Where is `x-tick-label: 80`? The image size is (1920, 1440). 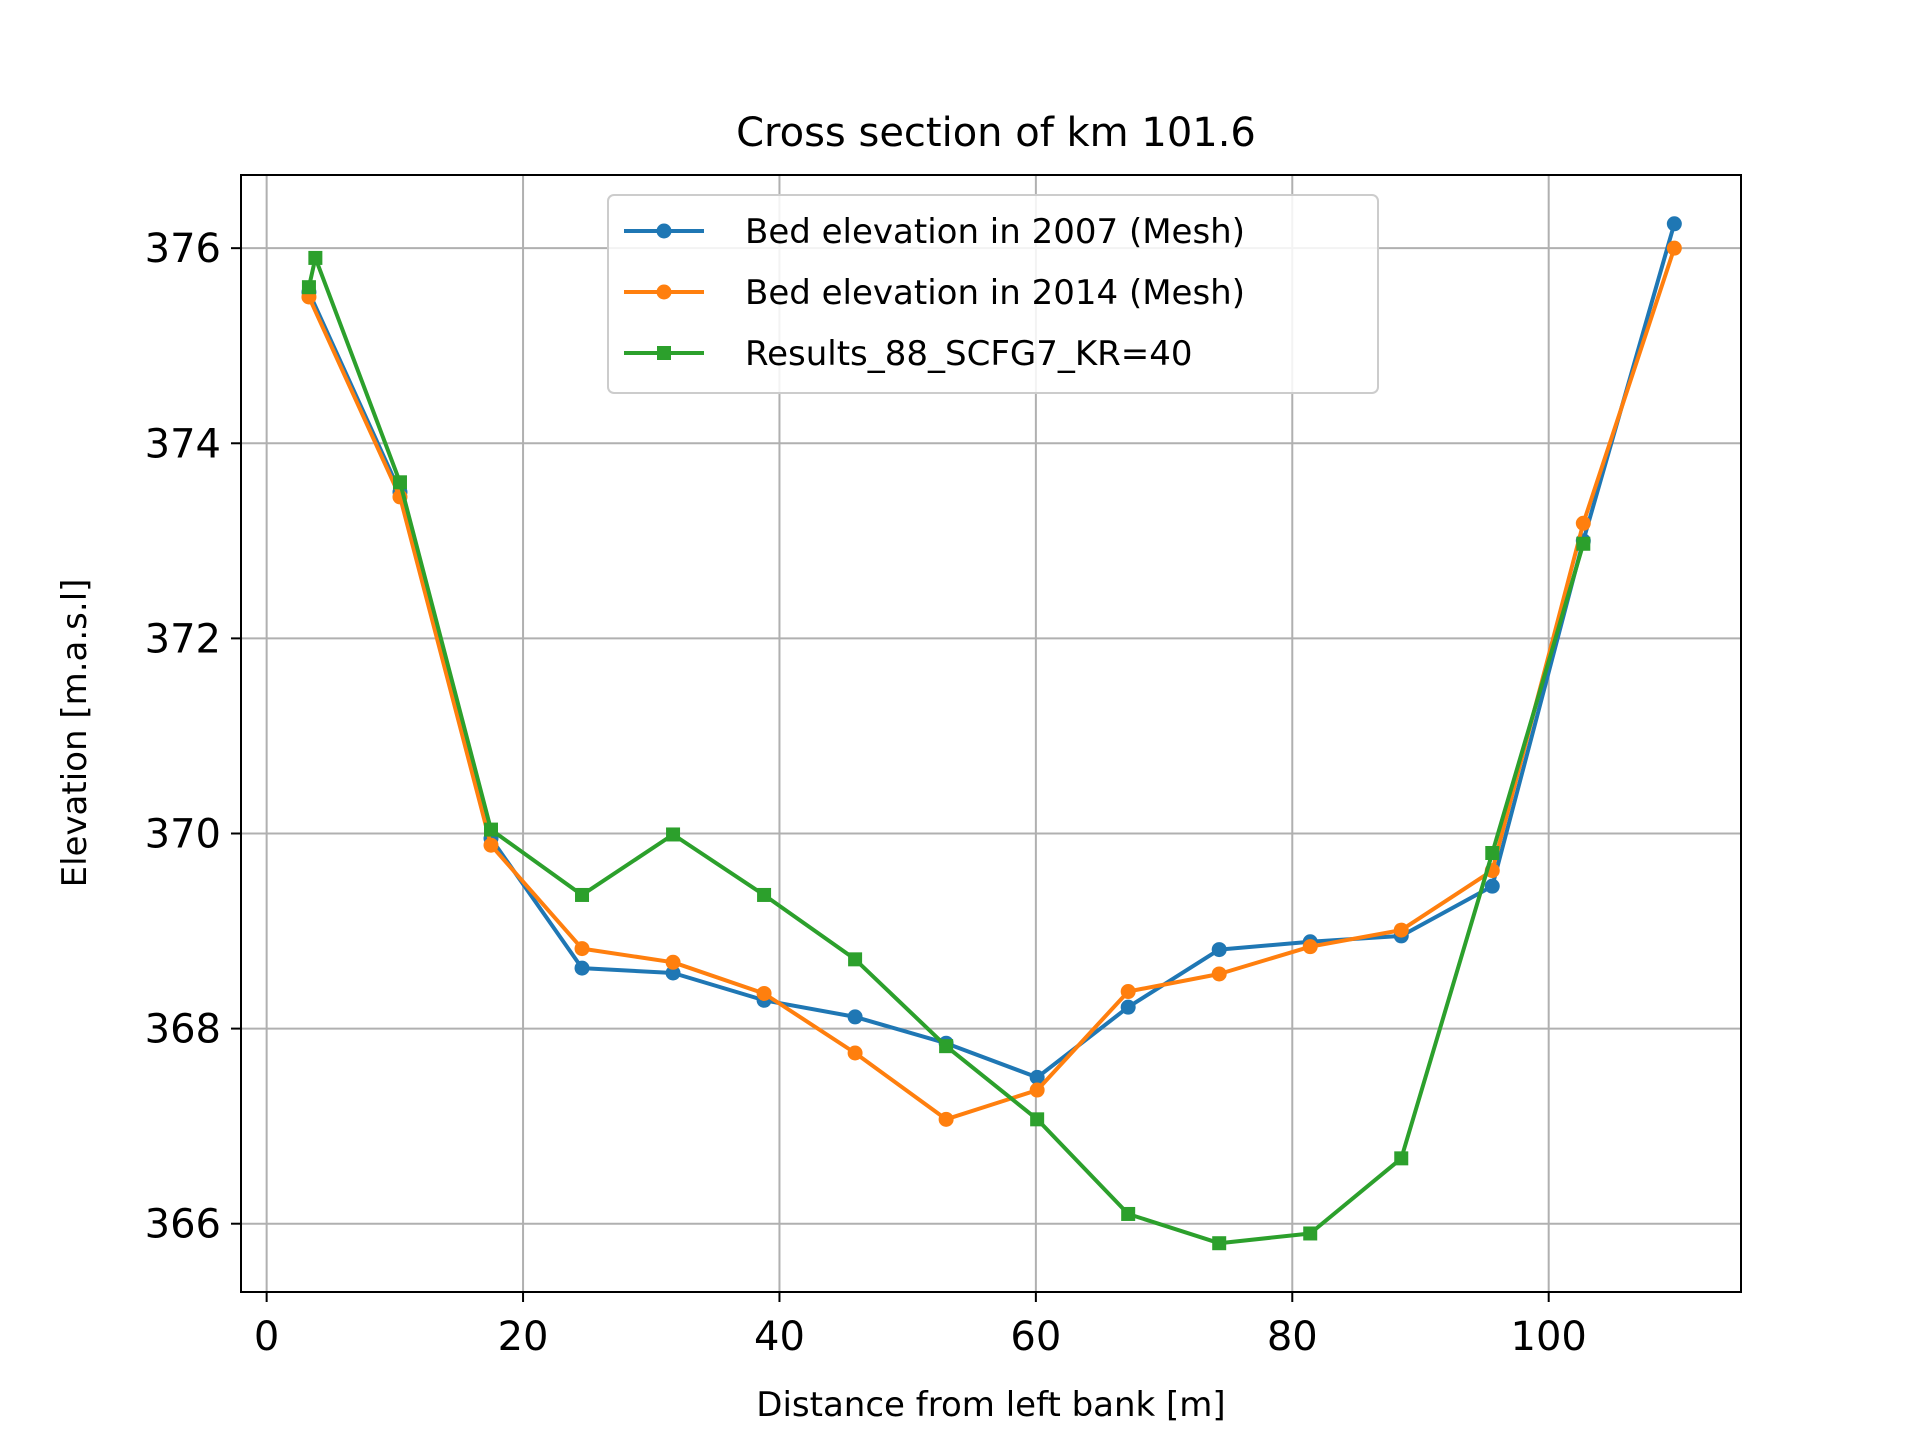
x-tick-label: 80 is located at coordinates (1292, 1337).